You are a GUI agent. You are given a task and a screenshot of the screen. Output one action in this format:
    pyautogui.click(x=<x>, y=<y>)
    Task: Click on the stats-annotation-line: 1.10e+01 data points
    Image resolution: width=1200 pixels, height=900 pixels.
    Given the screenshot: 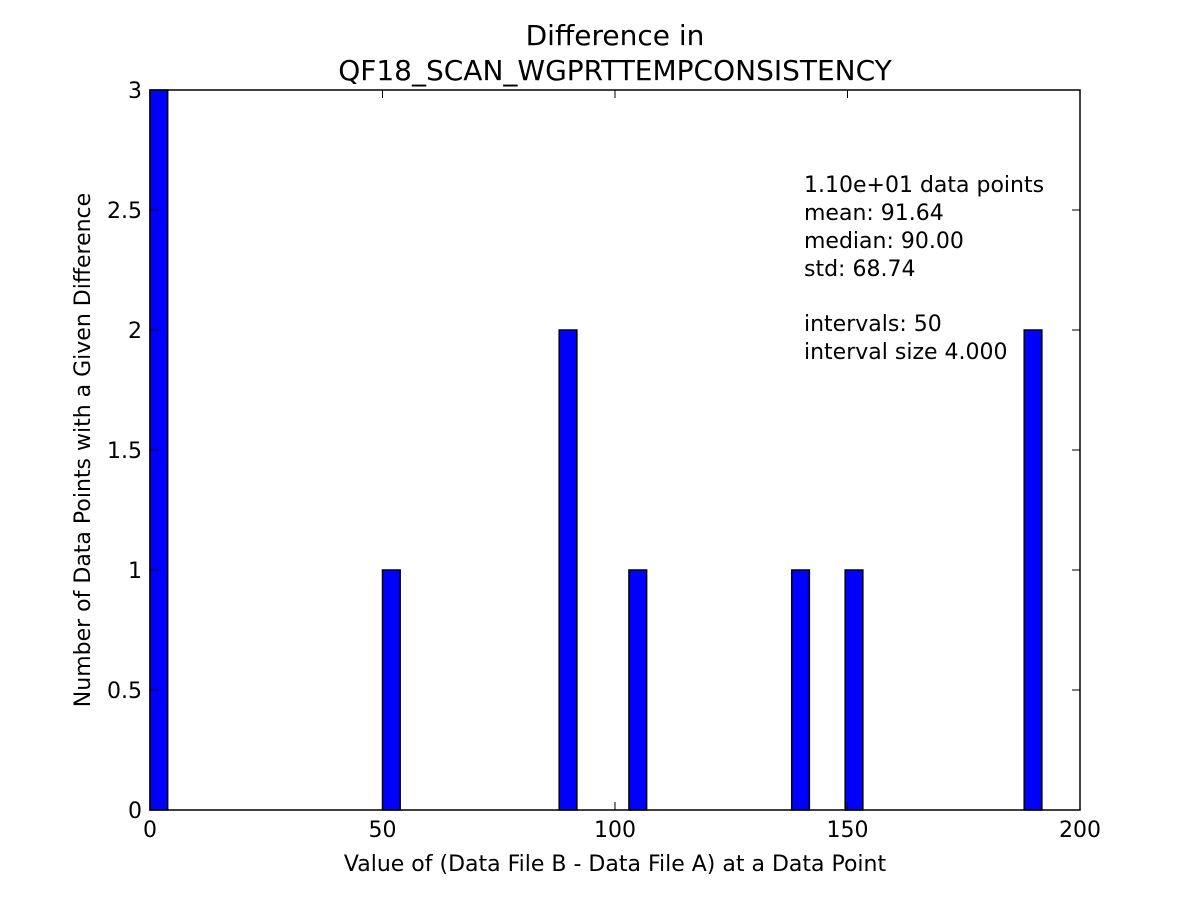 What is the action you would take?
    pyautogui.click(x=924, y=185)
    